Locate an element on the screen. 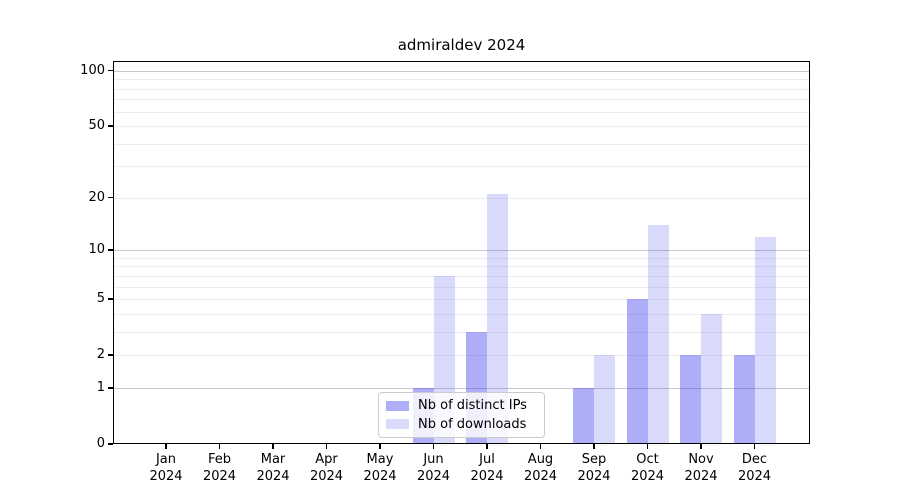 Image resolution: width=900 pixels, height=500 pixels. x-tick-label: Dec 2024 is located at coordinates (754, 468).